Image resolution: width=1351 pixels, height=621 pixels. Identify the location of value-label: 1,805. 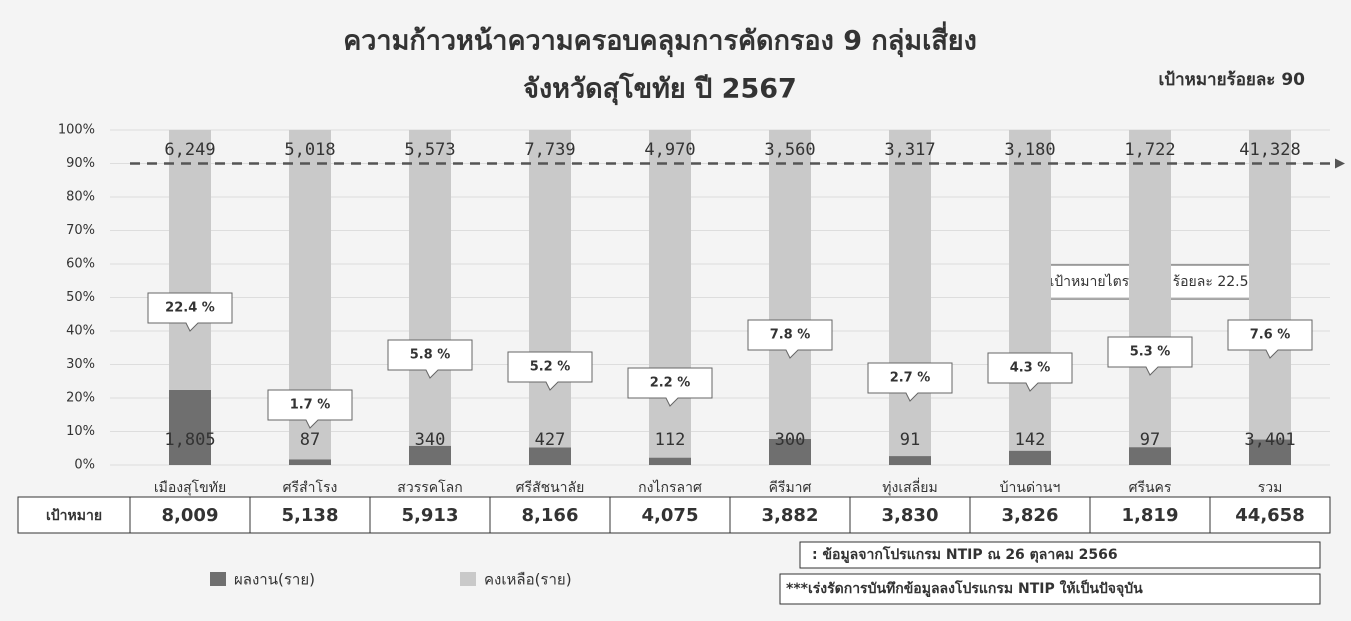
(189, 440).